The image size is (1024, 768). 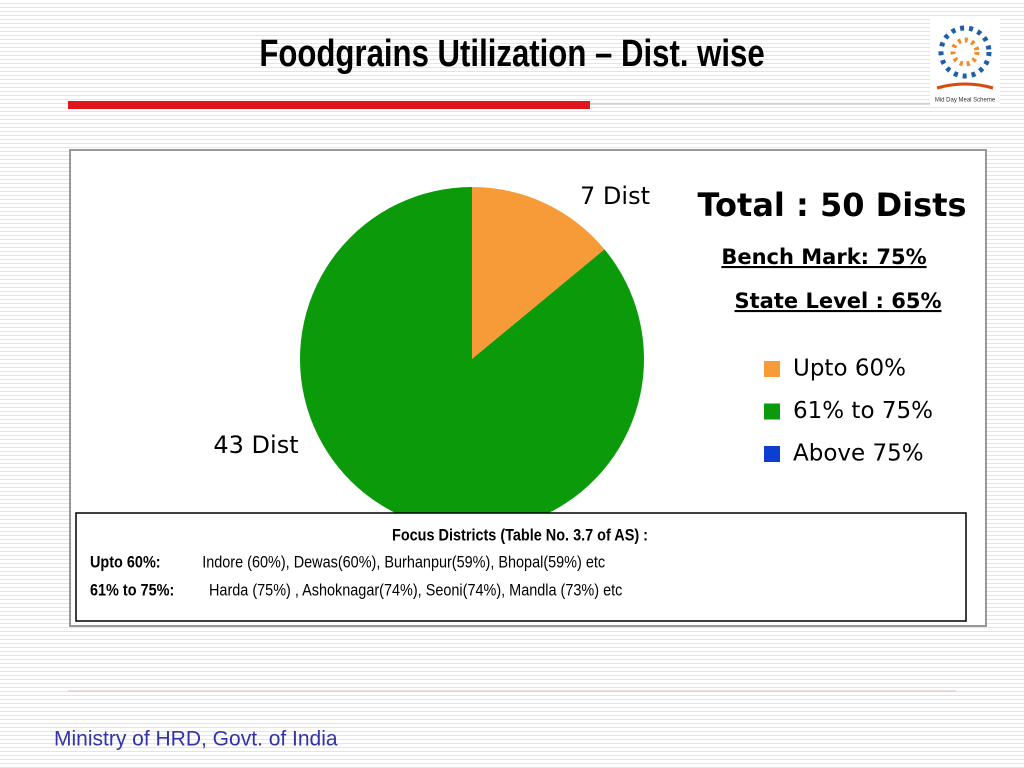 What do you see at coordinates (329, 105) in the screenshot?
I see `title-rule` at bounding box center [329, 105].